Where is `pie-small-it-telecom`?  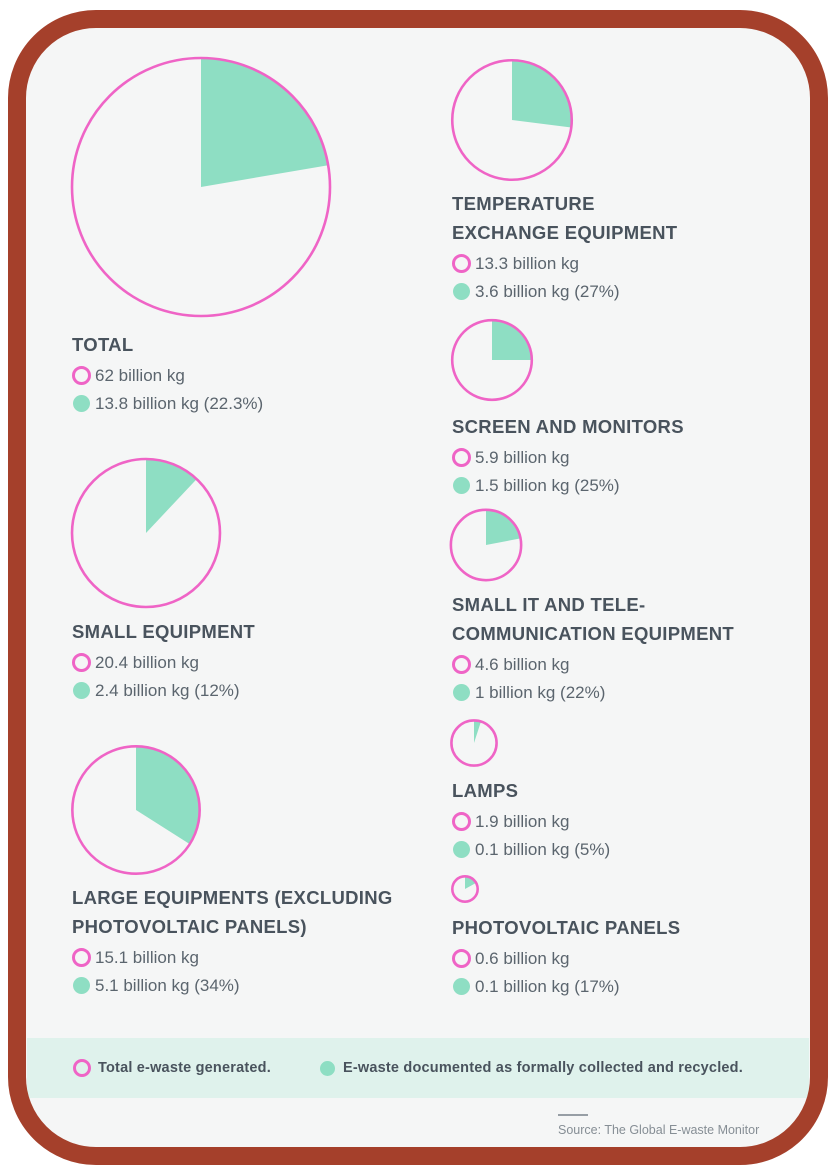 pie-small-it-telecom is located at coordinates (486, 545).